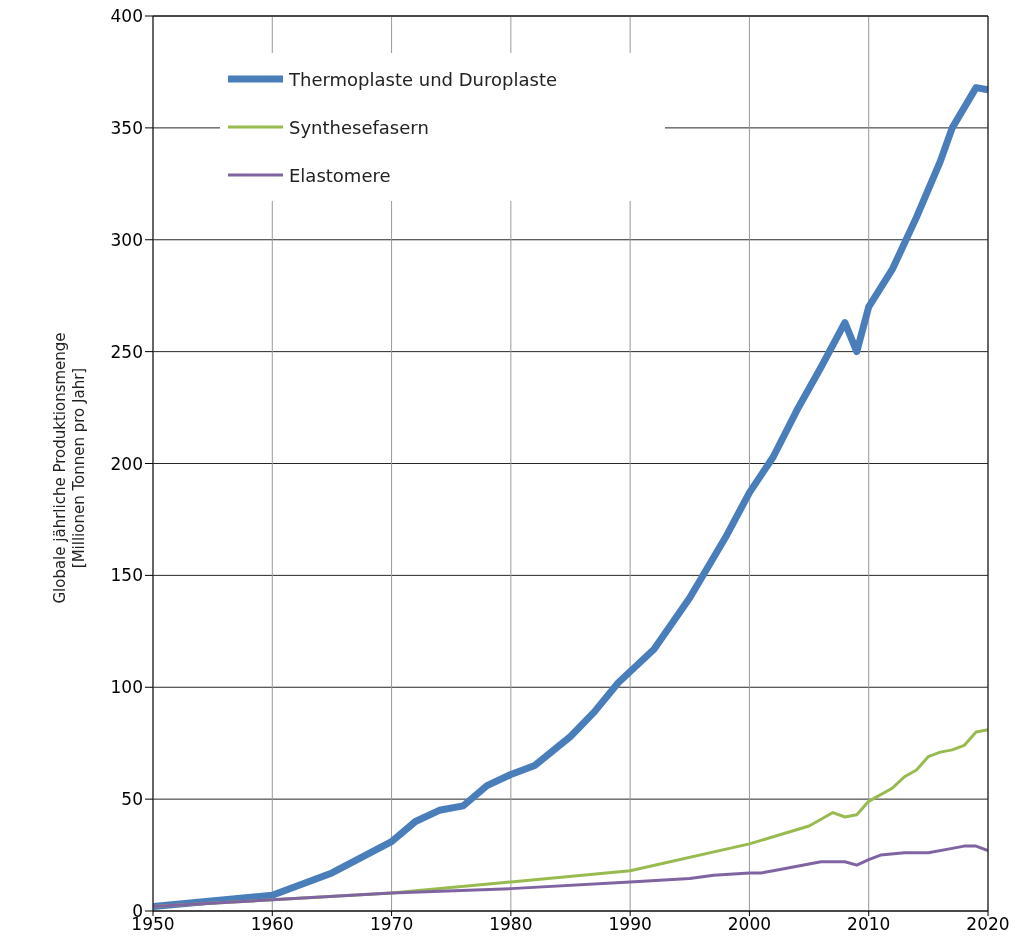 This screenshot has height=947, width=1023. What do you see at coordinates (511, 924) in the screenshot?
I see `x-tick-label: 1980` at bounding box center [511, 924].